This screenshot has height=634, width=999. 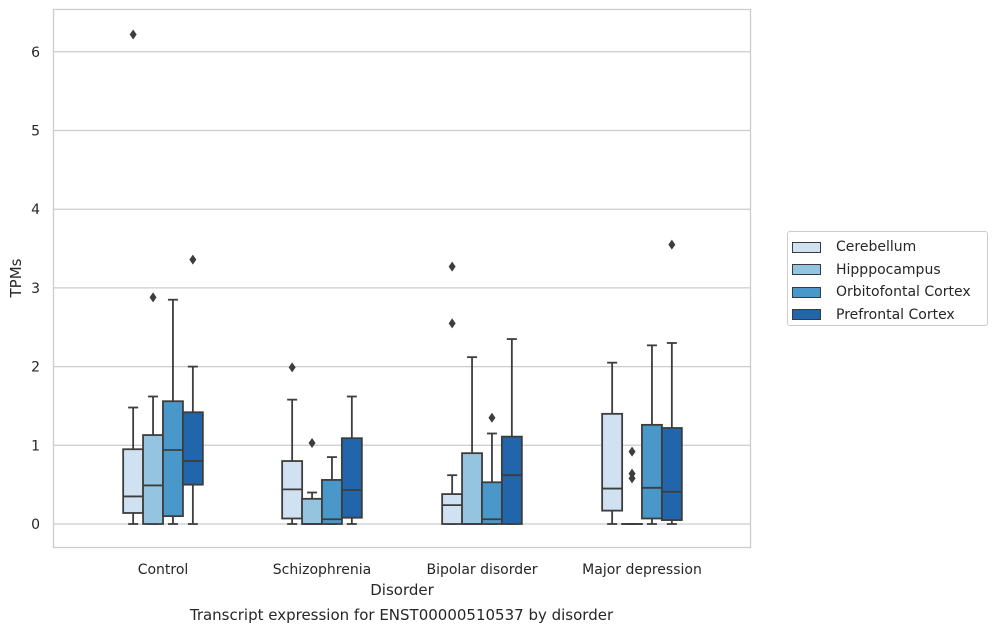 I want to click on legend-item: Prefrontal Cortex, so click(x=889, y=315).